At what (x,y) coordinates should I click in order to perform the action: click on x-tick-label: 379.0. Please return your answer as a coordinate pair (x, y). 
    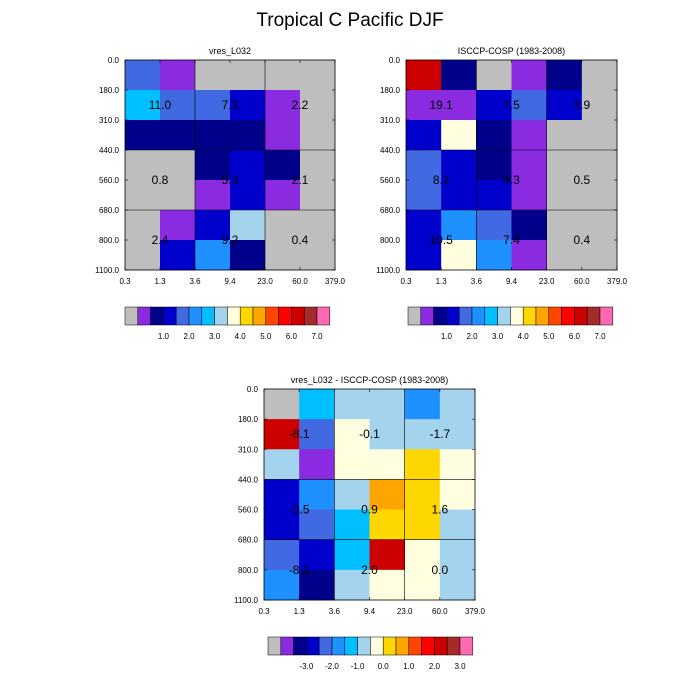
    Looking at the image, I should click on (617, 281).